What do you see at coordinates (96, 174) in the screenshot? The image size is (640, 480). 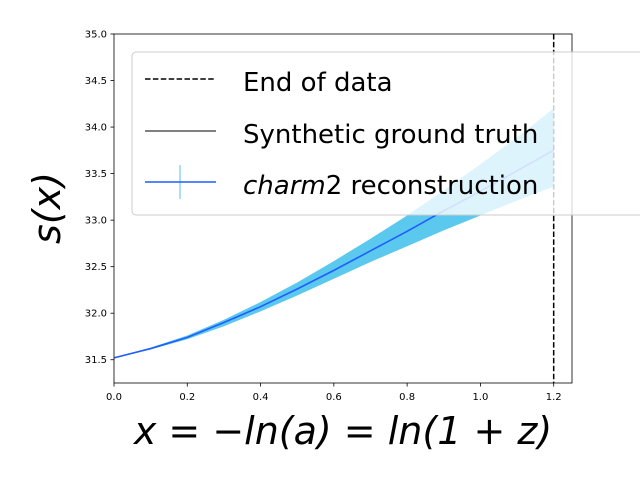 I see `y-tick-label: 33.5` at bounding box center [96, 174].